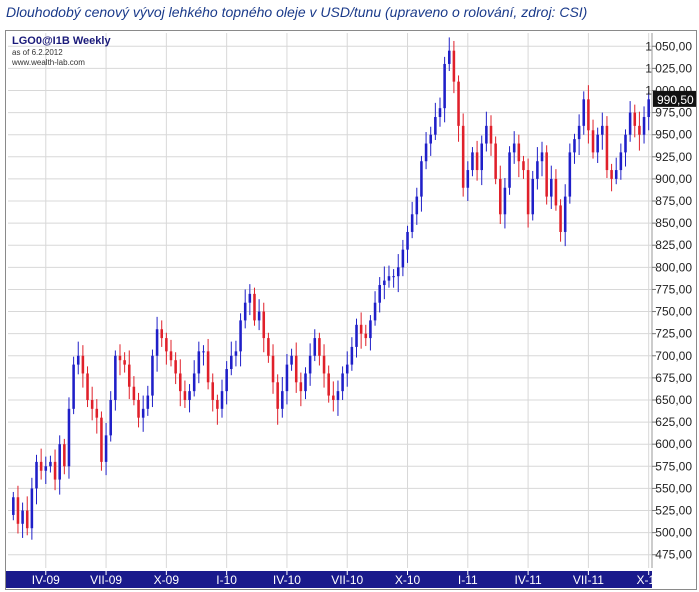 This screenshot has height=592, width=699. Describe the element at coordinates (673, 444) in the screenshot. I see `y-tick-label: 600,00` at that location.